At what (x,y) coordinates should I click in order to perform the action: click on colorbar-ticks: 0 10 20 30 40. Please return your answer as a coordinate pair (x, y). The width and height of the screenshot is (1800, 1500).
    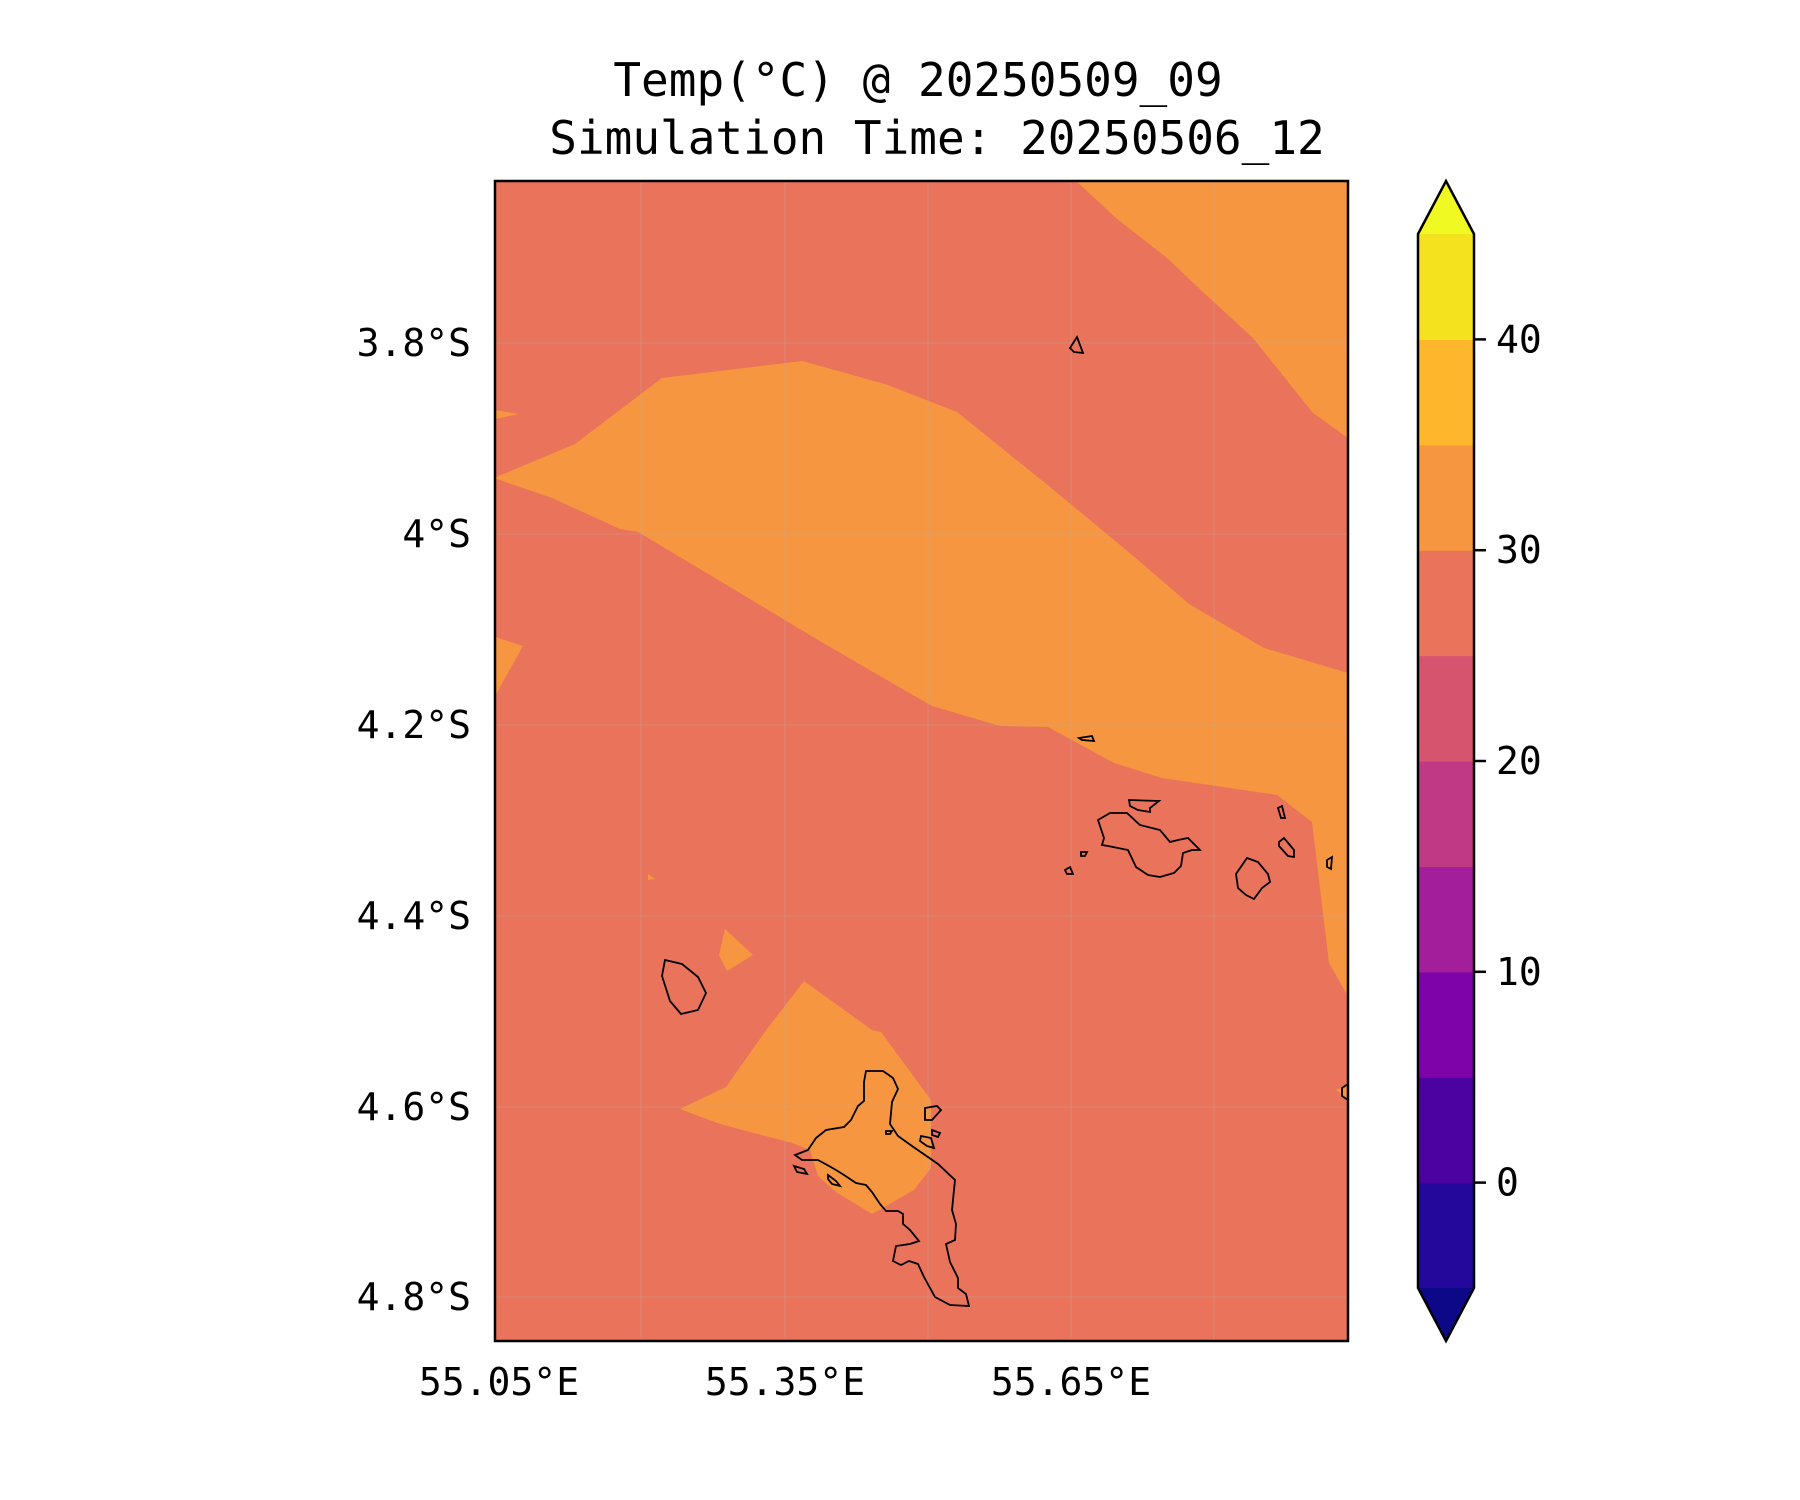
    Looking at the image, I should click on (1508, 761).